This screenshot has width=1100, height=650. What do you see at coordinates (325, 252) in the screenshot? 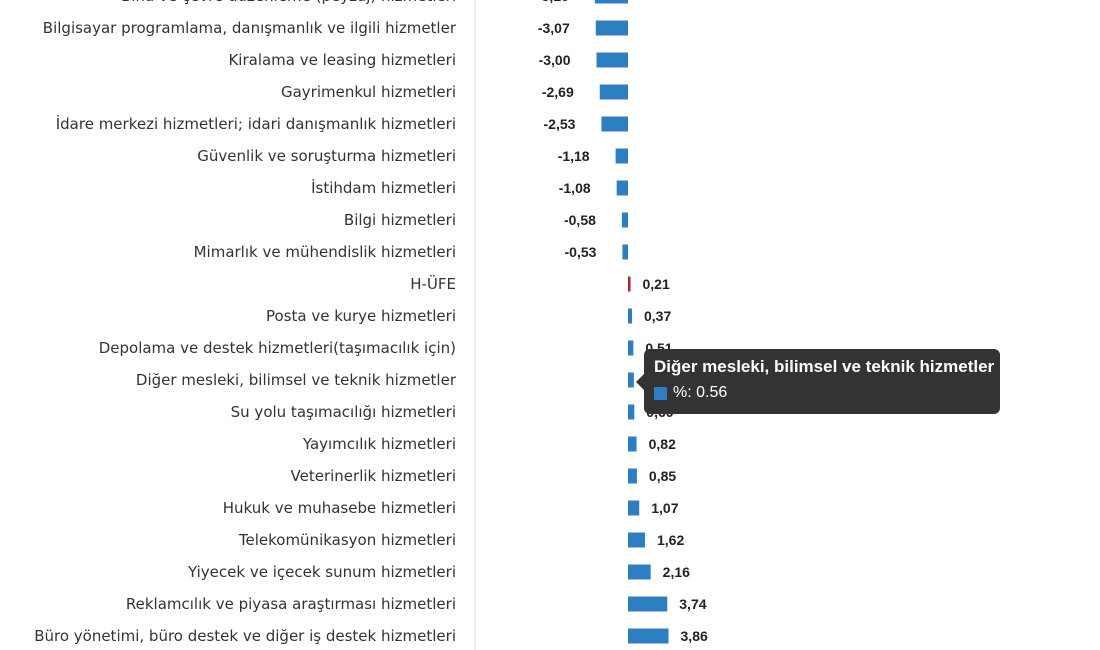
I see `category-label: Mimarlık ve mühendislik hizmetleri` at bounding box center [325, 252].